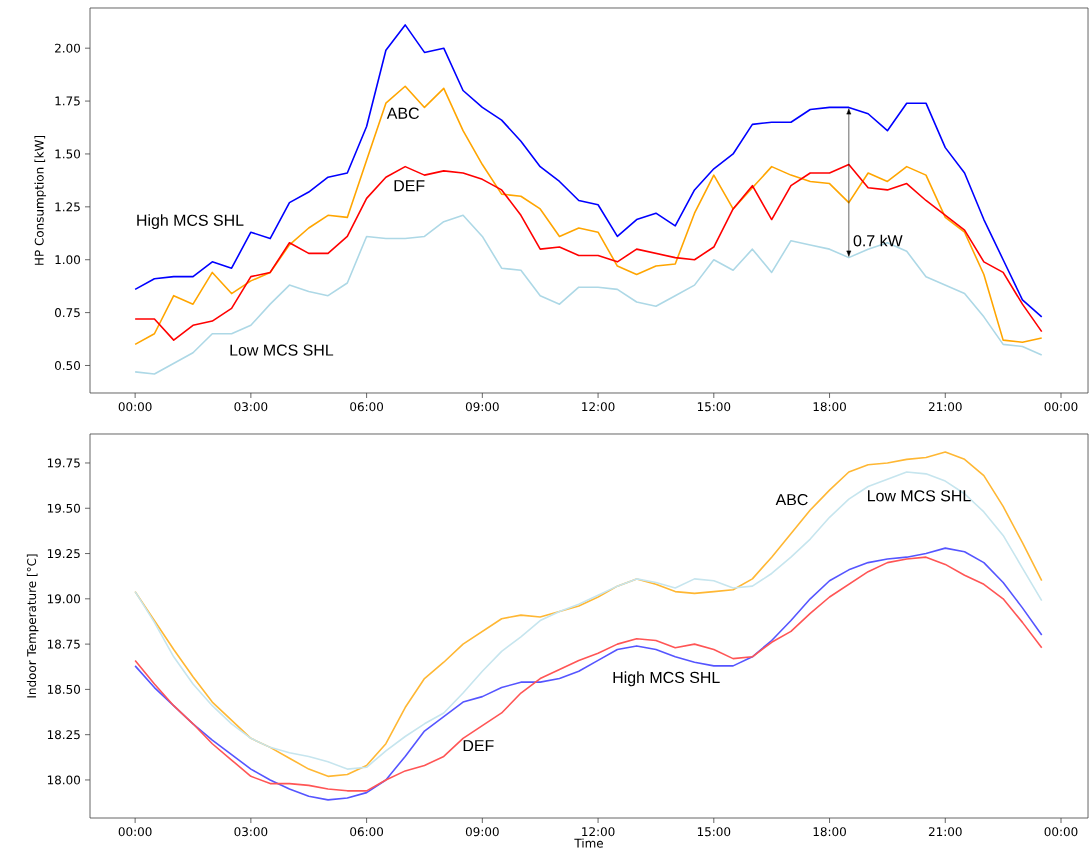  I want to click on y-tick-label: 18.00, so click(64, 780).